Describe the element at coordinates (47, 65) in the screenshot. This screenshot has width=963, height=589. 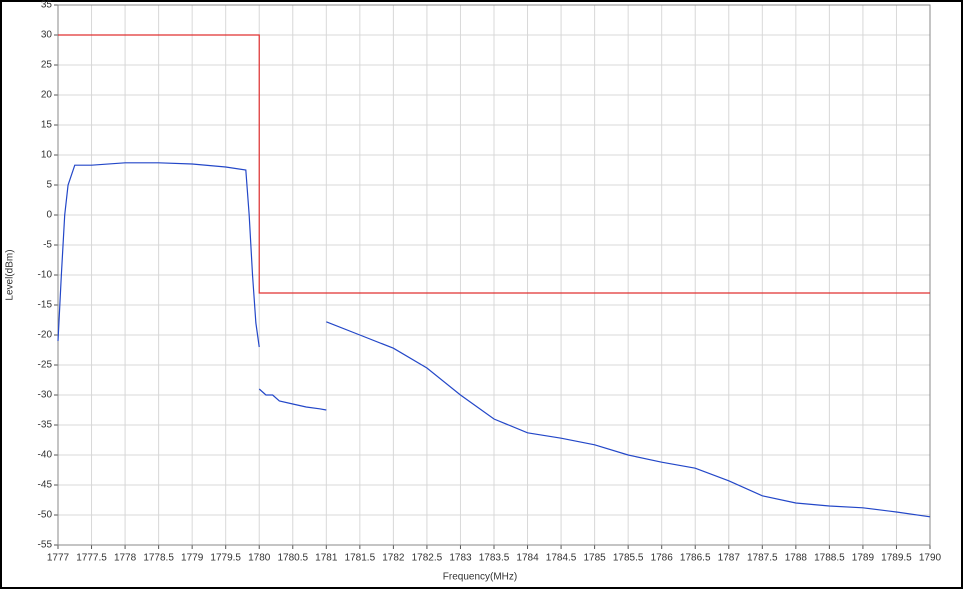
I see `y-tick-label: 25` at that location.